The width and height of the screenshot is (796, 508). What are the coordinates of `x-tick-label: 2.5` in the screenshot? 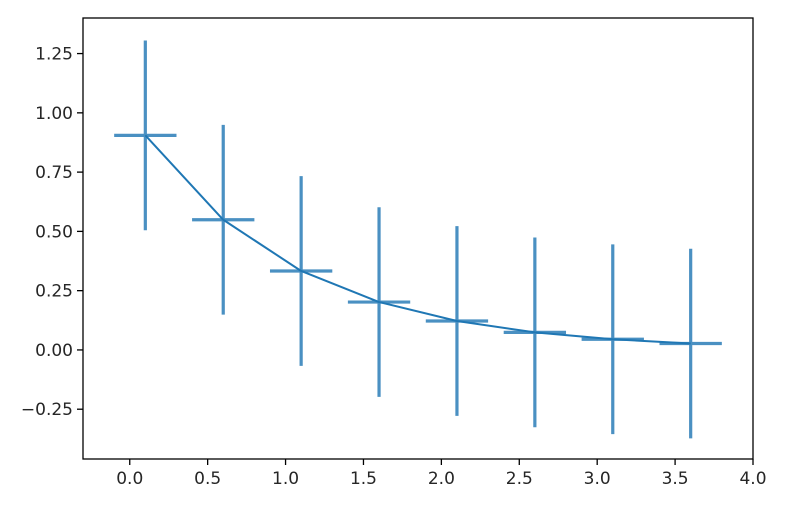 It's located at (519, 479).